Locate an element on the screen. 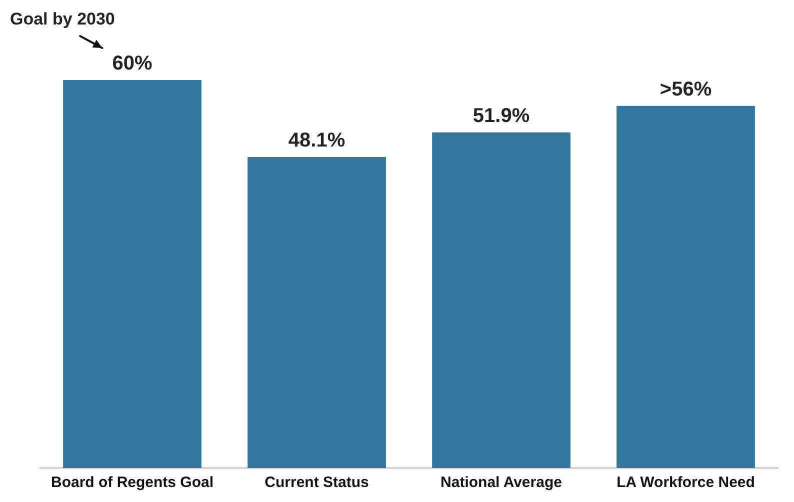 The height and width of the screenshot is (502, 794). data-label: 60% is located at coordinates (132, 63).